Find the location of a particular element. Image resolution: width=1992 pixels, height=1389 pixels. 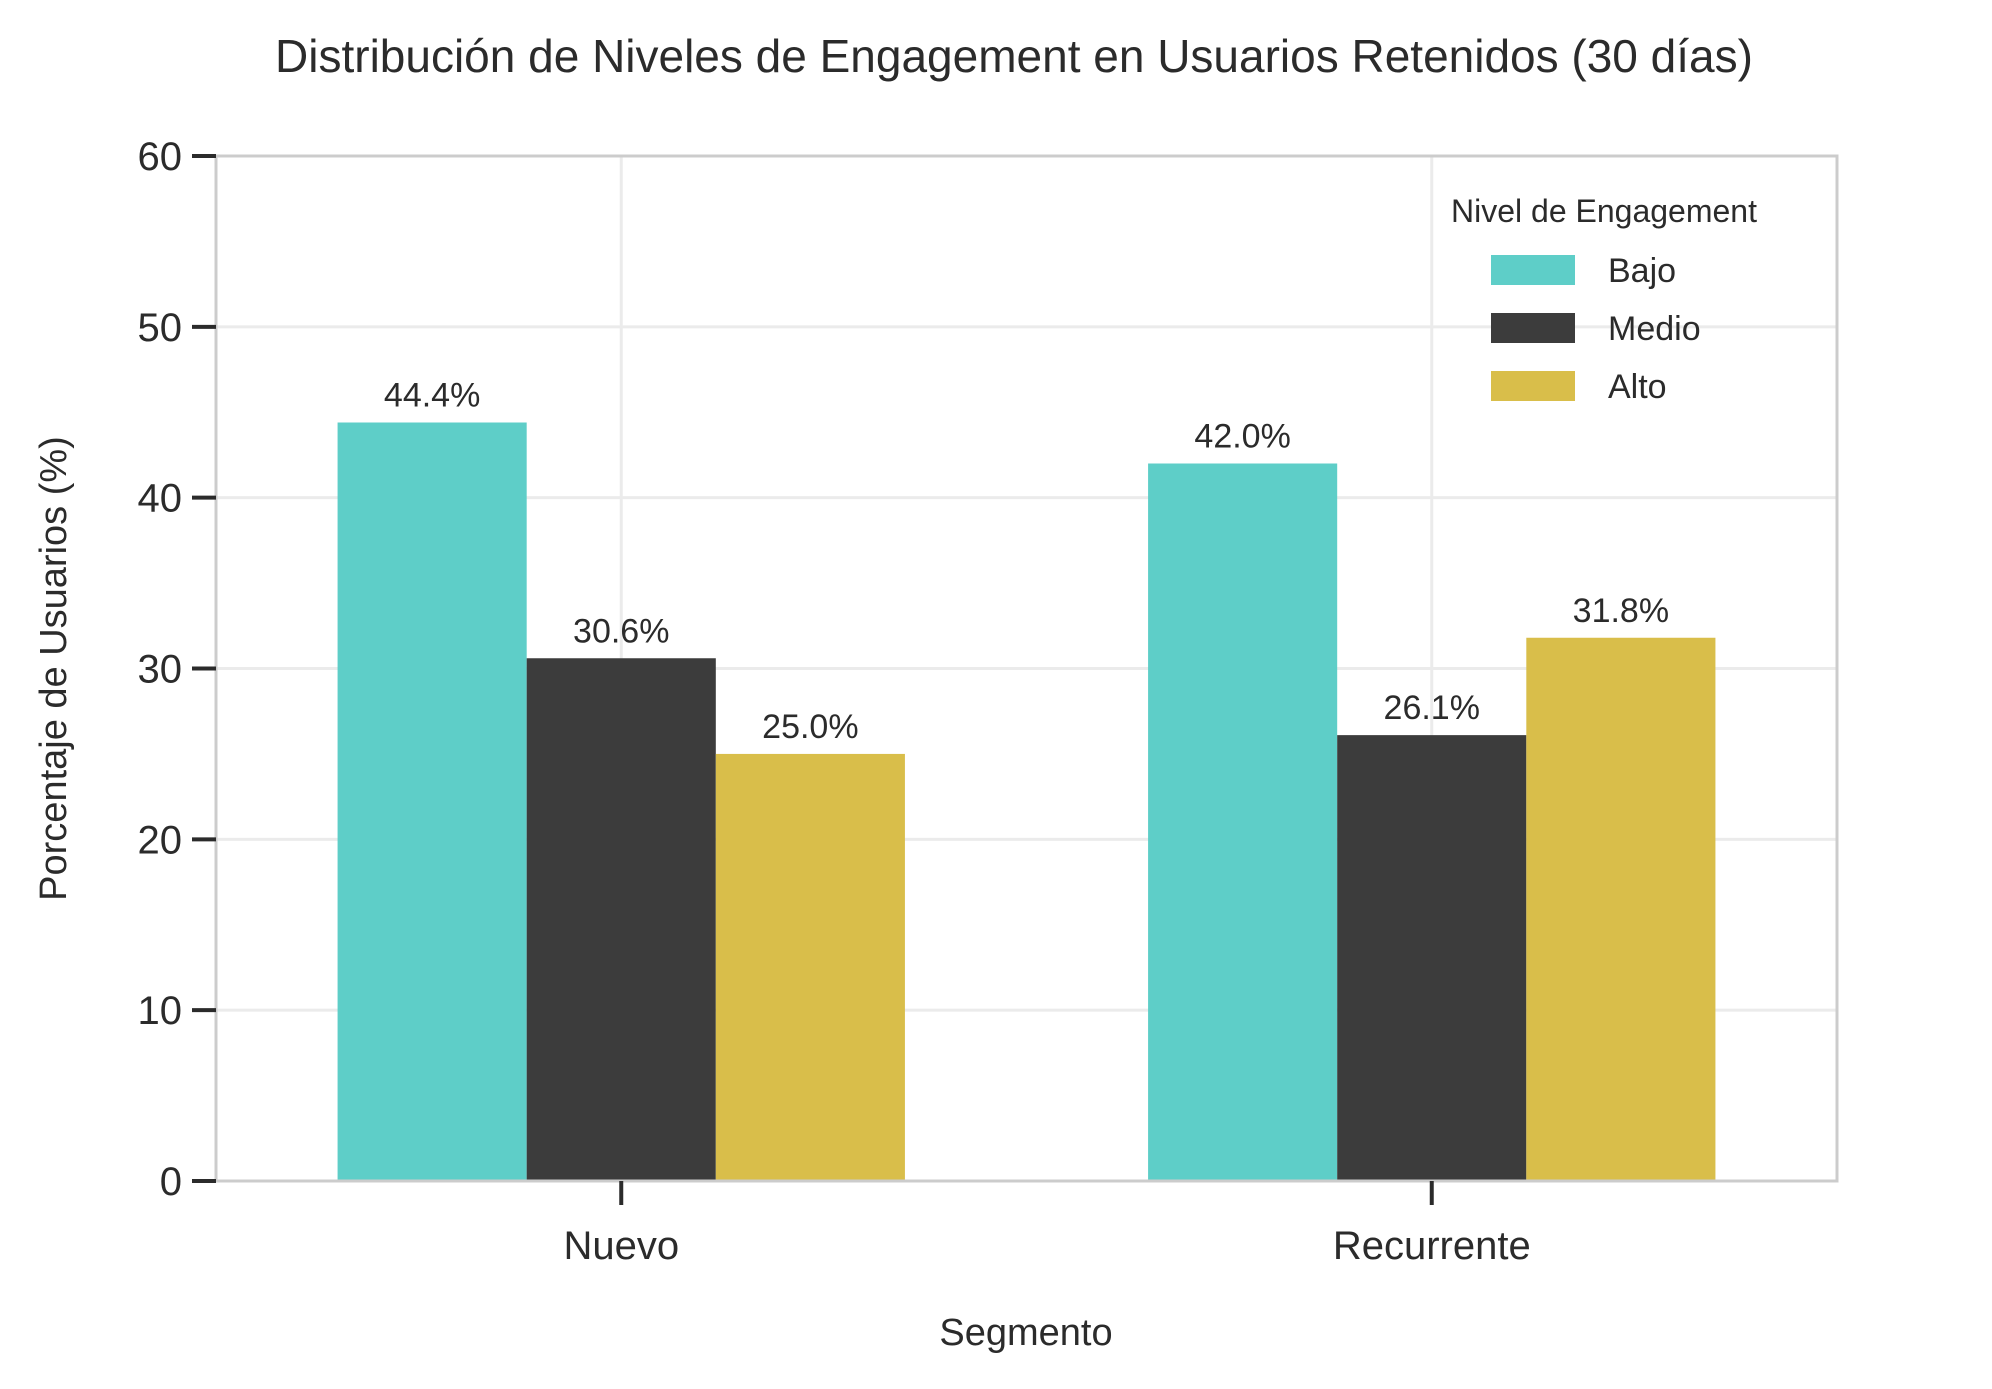

y-tick-label: 40 is located at coordinates (160, 499).